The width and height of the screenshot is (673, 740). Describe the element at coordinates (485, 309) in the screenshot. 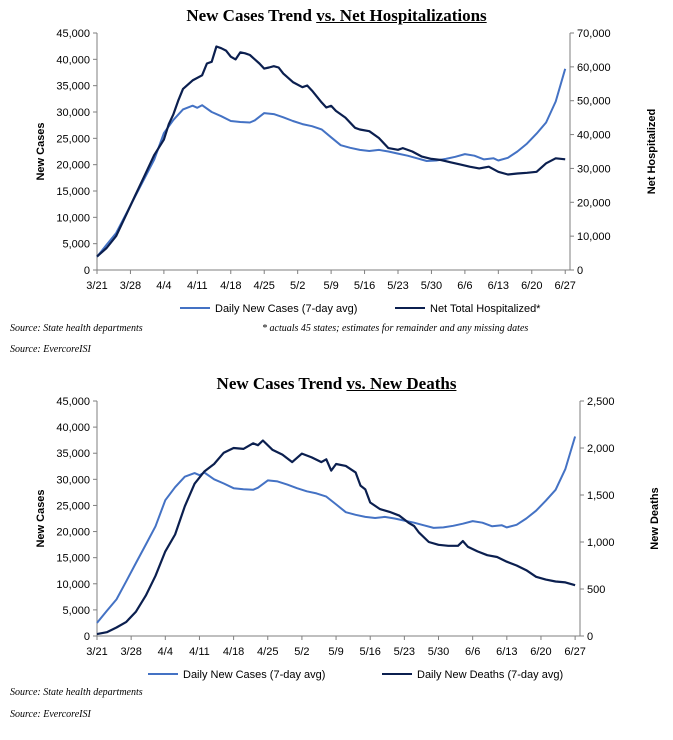

I see `legend-label: Net Total Hospitalized*` at that location.